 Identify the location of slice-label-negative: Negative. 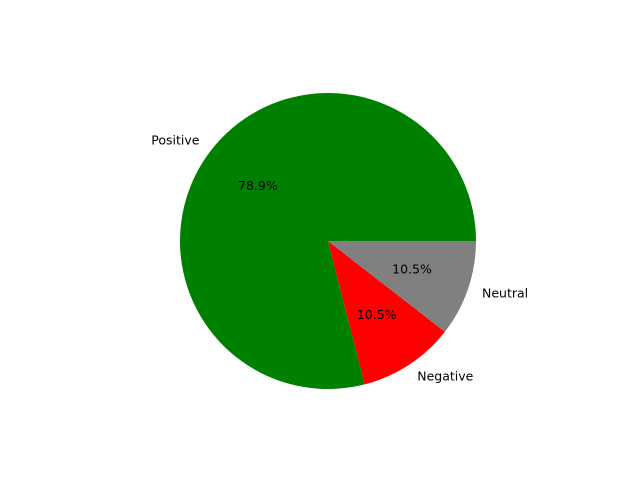
(445, 376).